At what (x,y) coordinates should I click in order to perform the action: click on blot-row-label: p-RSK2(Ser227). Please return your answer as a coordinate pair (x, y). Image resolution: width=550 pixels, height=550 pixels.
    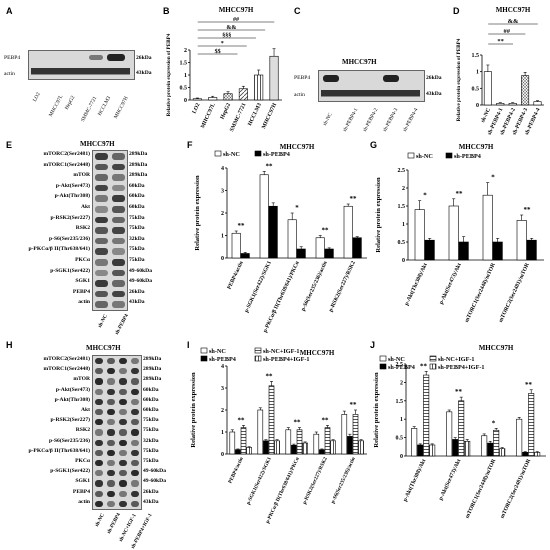
    Looking at the image, I should click on (70, 217).